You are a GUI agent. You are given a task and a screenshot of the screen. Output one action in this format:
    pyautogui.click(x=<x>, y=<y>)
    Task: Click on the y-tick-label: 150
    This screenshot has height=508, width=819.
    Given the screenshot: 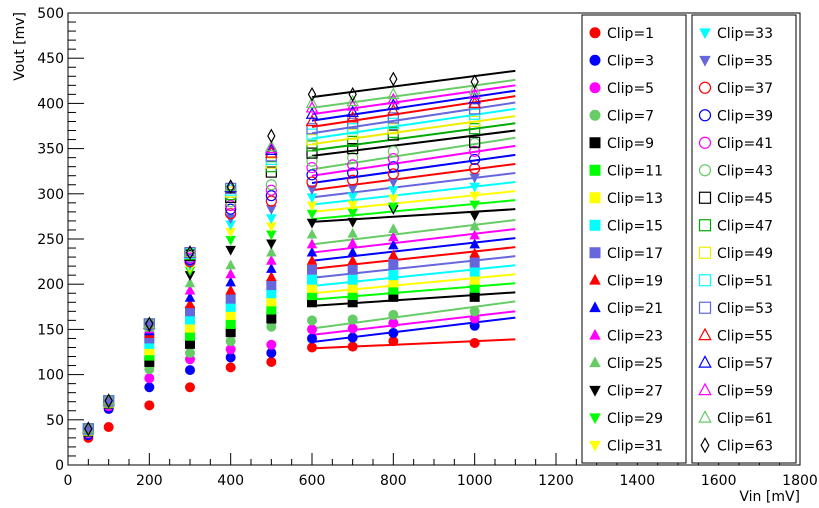 What is the action you would take?
    pyautogui.click(x=50, y=330)
    